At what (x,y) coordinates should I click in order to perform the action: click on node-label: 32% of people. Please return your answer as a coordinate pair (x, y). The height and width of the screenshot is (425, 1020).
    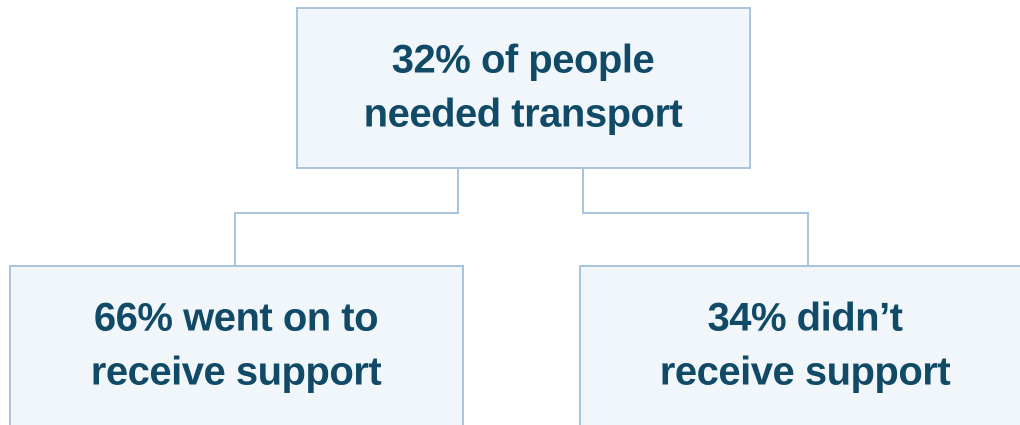
    Looking at the image, I should click on (523, 60).